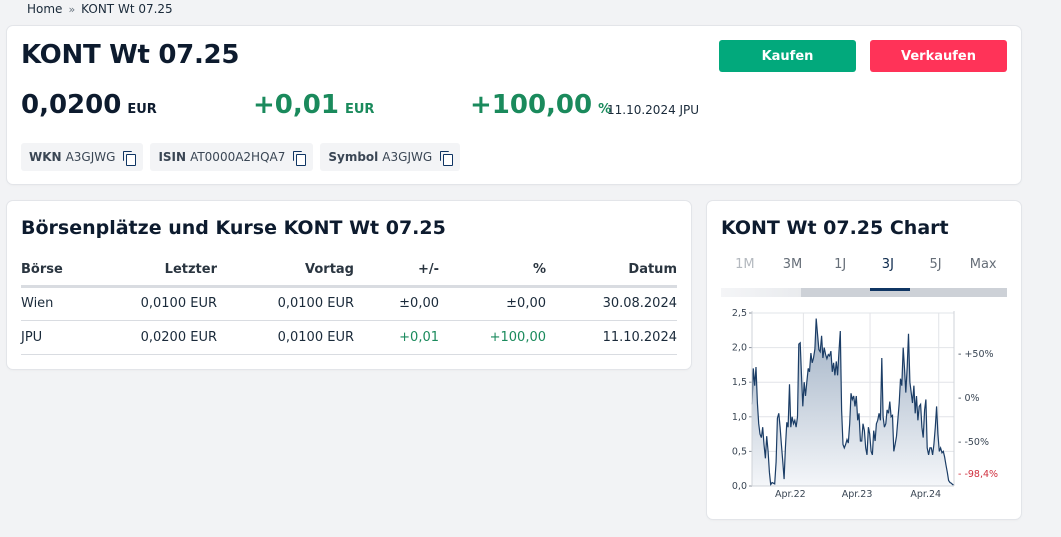 The image size is (1061, 537). Describe the element at coordinates (71, 105) in the screenshot. I see `price-value: 0,0200` at that location.